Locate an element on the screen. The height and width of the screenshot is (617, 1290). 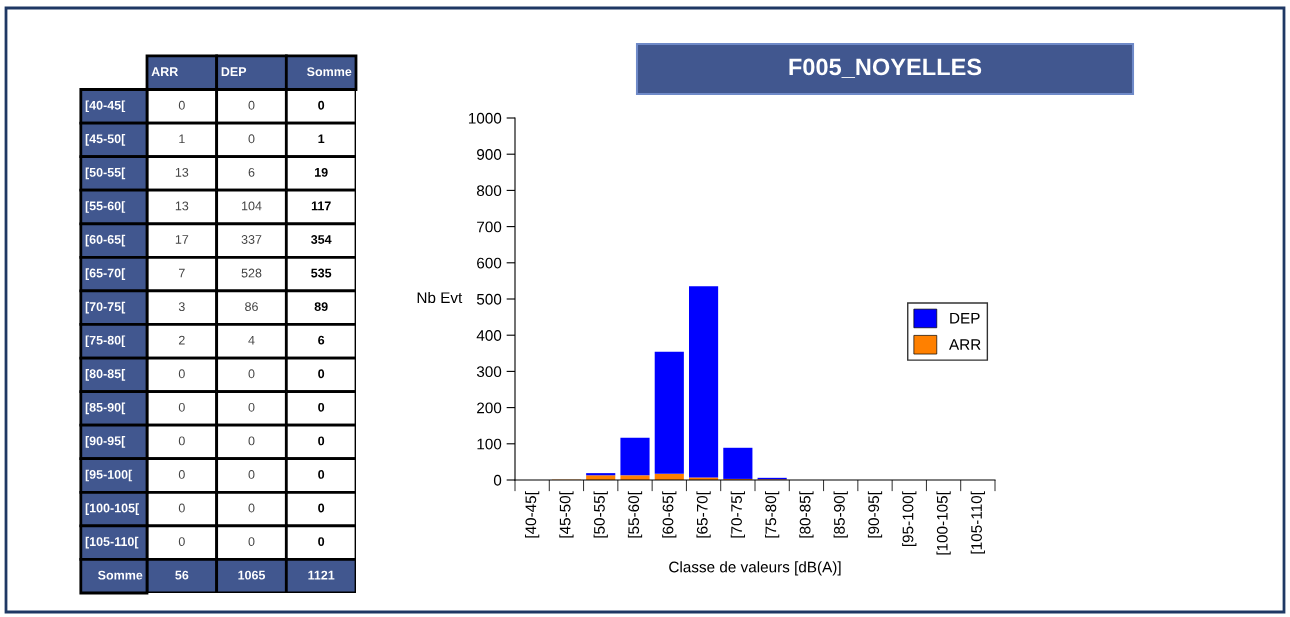
x-tick-label: ARR is located at coordinates (165, 71).